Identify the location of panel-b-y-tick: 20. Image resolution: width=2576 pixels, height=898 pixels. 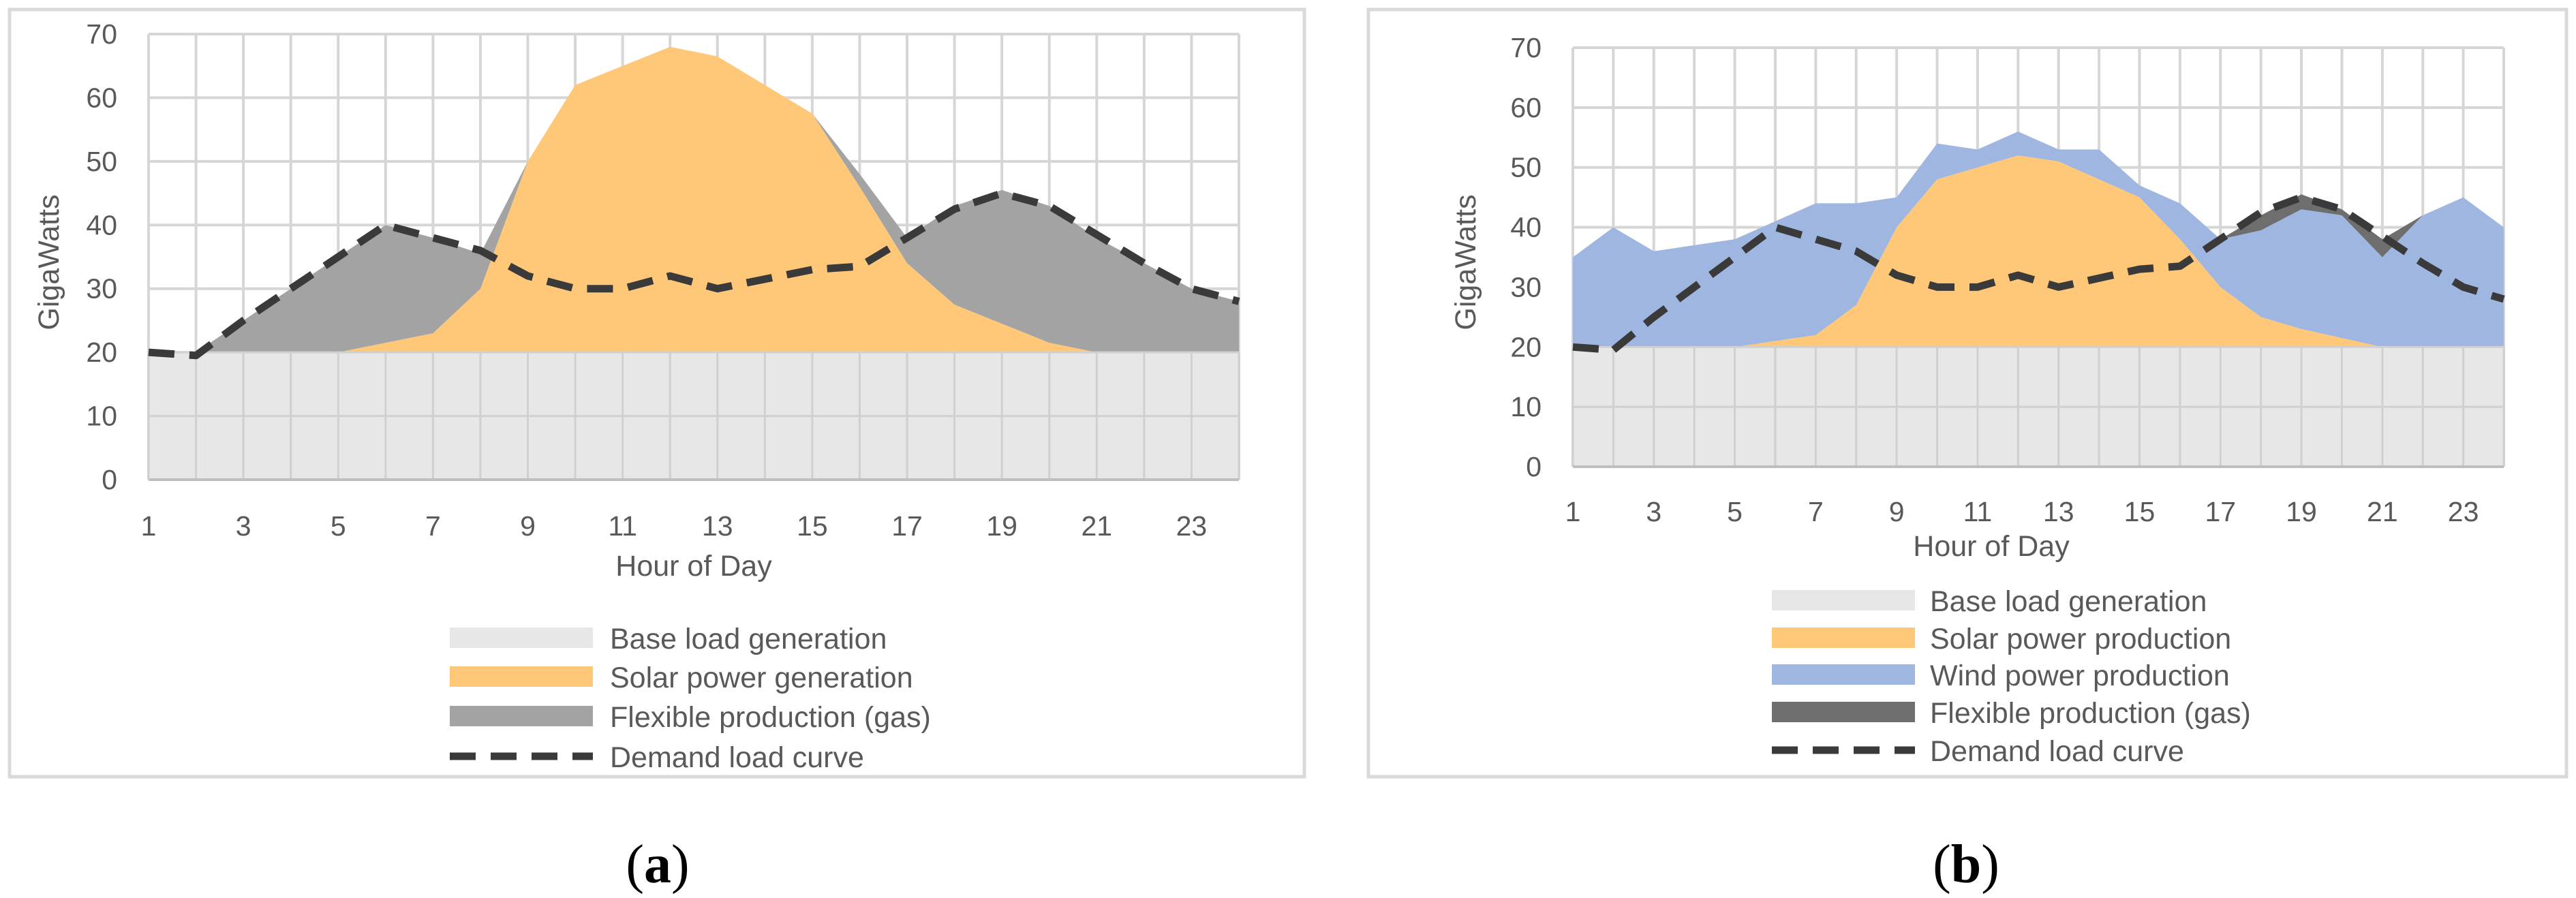
(1526, 346).